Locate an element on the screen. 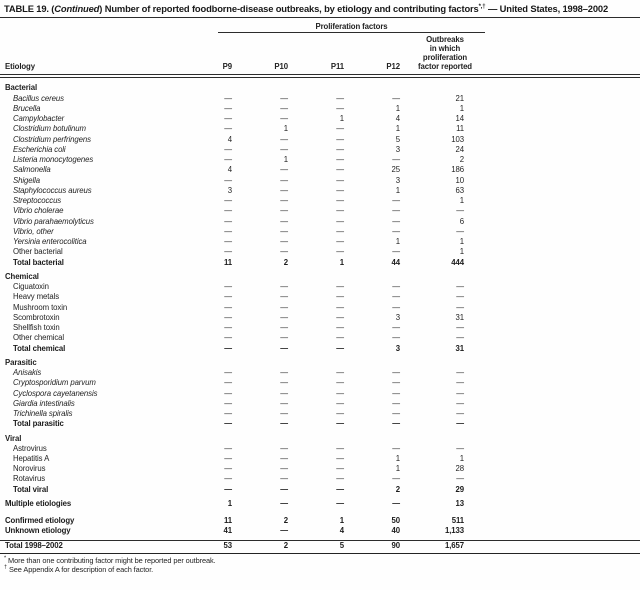 This screenshot has height=590, width=640. row-label: Multiple etiologies is located at coordinates (38, 503).